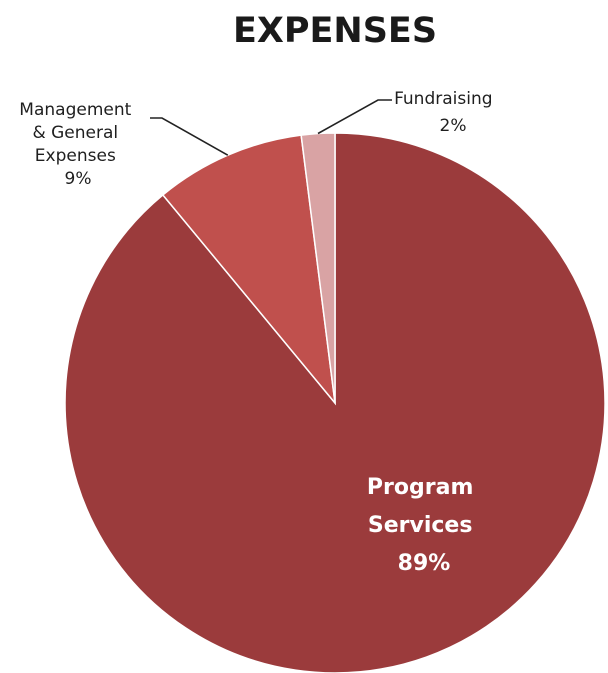 The width and height of the screenshot is (608, 673). What do you see at coordinates (335, 31) in the screenshot?
I see `chart-title: EXPENSES` at bounding box center [335, 31].